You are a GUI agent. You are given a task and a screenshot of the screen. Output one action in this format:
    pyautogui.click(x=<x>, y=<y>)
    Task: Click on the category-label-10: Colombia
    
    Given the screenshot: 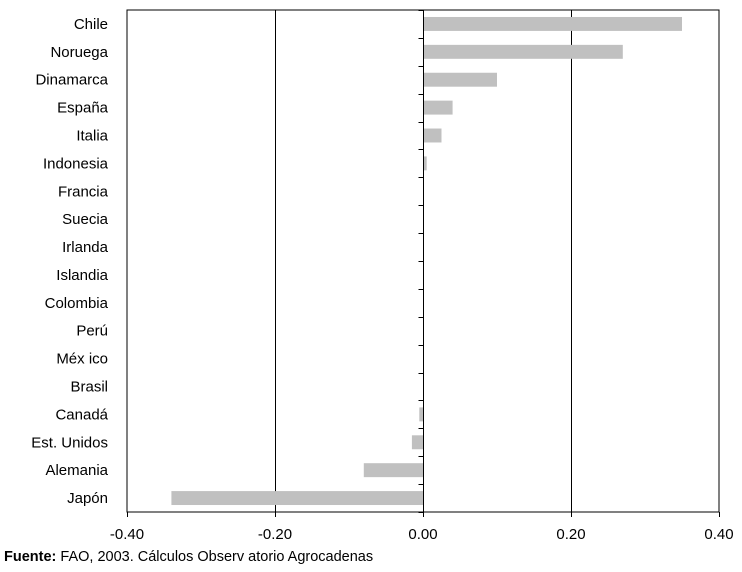 What is the action you would take?
    pyautogui.click(x=77, y=303)
    